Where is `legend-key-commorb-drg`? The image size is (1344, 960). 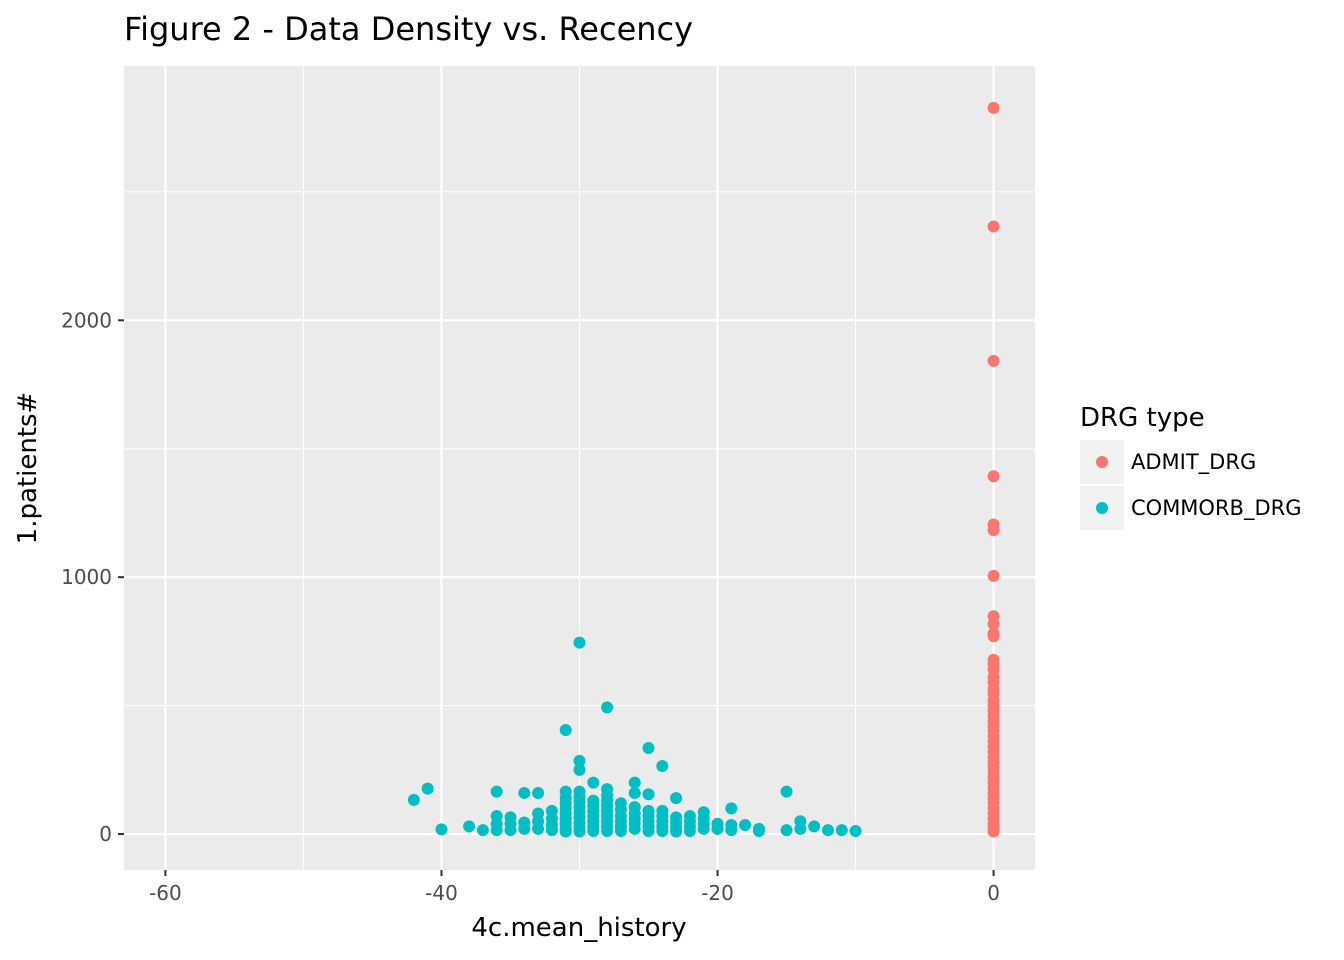 legend-key-commorb-drg is located at coordinates (1102, 508).